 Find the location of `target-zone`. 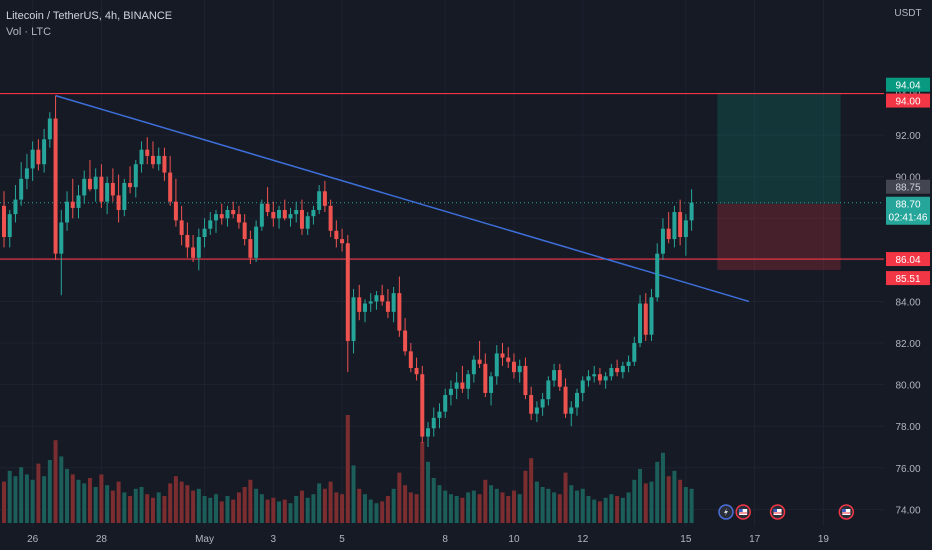

target-zone is located at coordinates (779, 148).